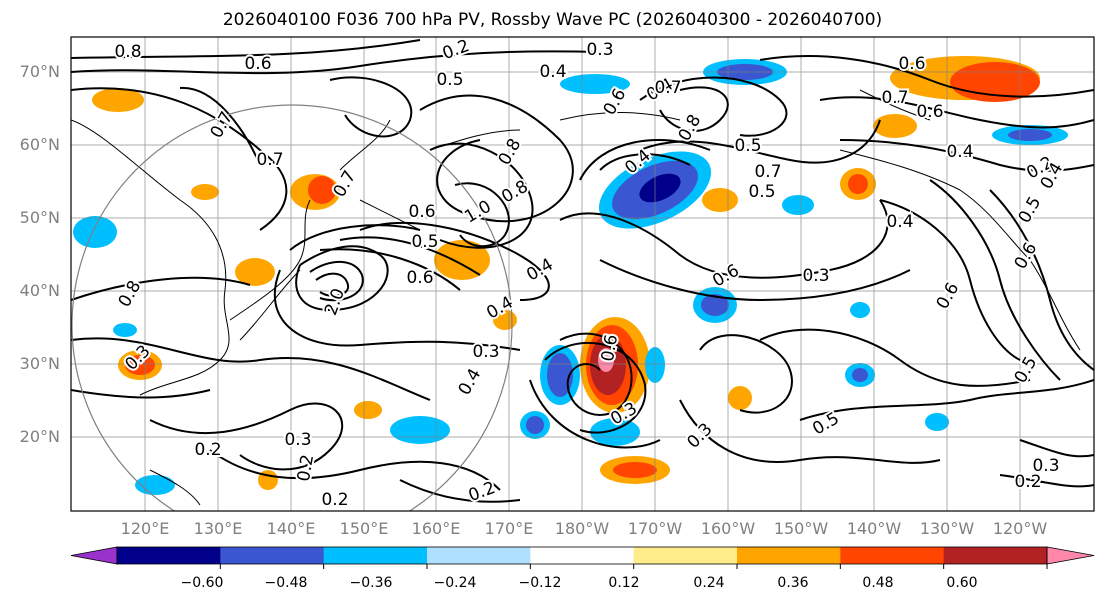 Image resolution: width=1105 pixels, height=604 pixels. I want to click on lon-label: 170°E, so click(509, 528).